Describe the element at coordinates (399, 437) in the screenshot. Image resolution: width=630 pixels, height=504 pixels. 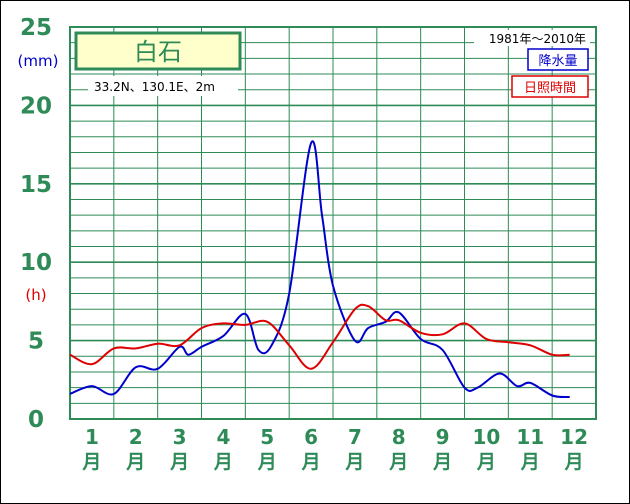
I see `x-tick-label: 8` at that location.